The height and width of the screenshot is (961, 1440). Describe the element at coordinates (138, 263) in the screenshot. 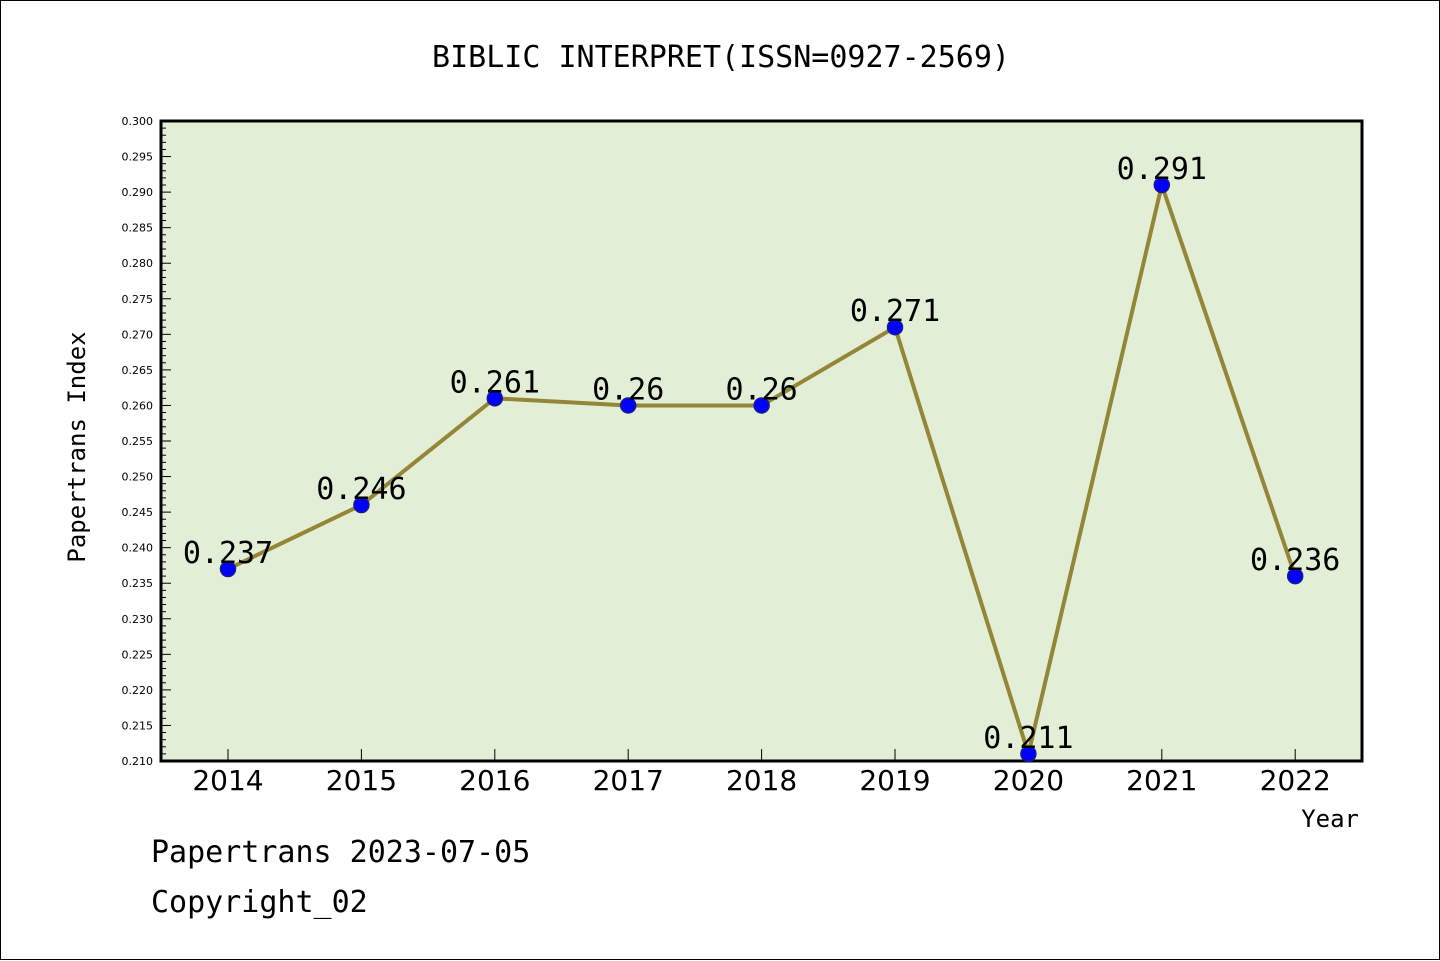

I see `y-tick-label: 0.280` at that location.